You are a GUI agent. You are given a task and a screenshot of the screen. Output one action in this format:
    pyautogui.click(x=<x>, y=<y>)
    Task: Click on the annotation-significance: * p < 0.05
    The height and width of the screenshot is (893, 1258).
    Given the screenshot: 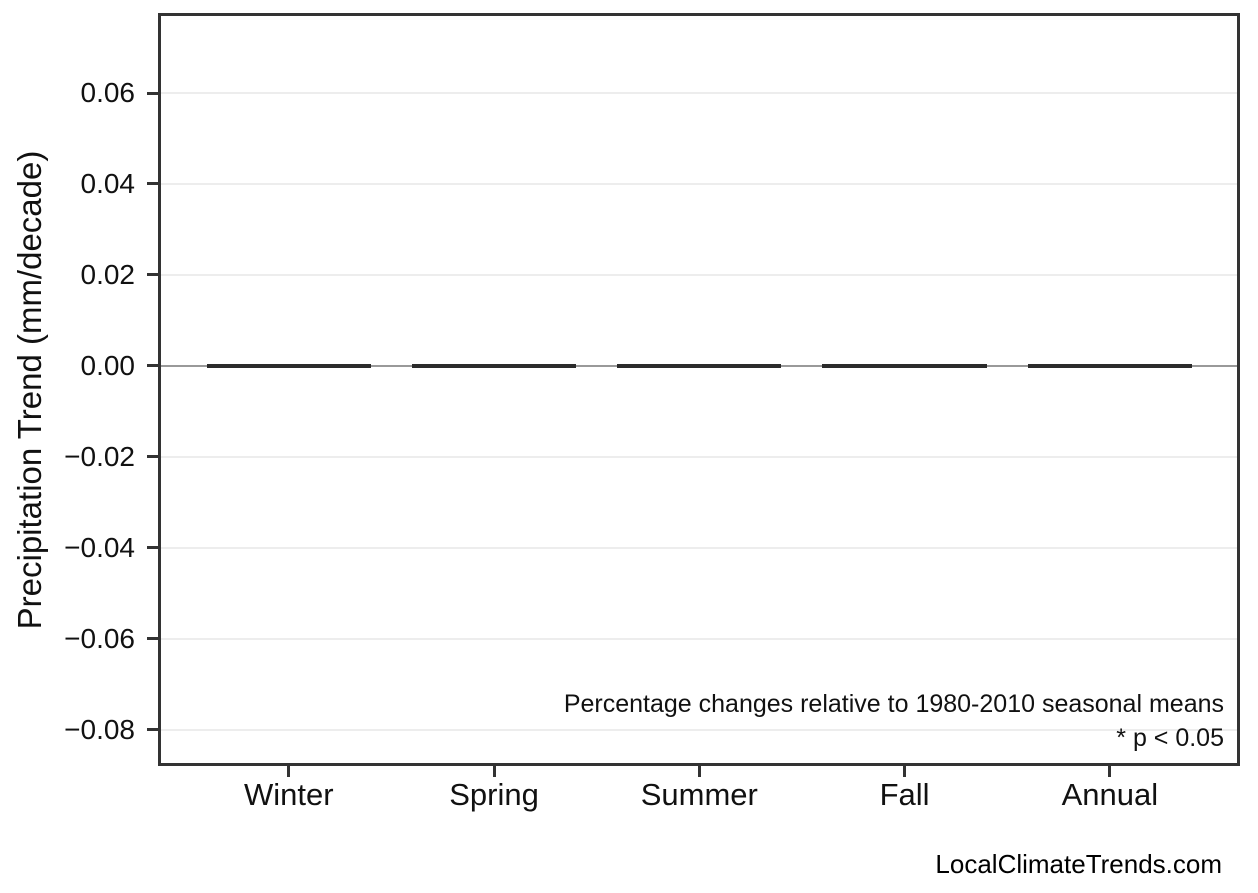 What is the action you would take?
    pyautogui.click(x=1170, y=738)
    